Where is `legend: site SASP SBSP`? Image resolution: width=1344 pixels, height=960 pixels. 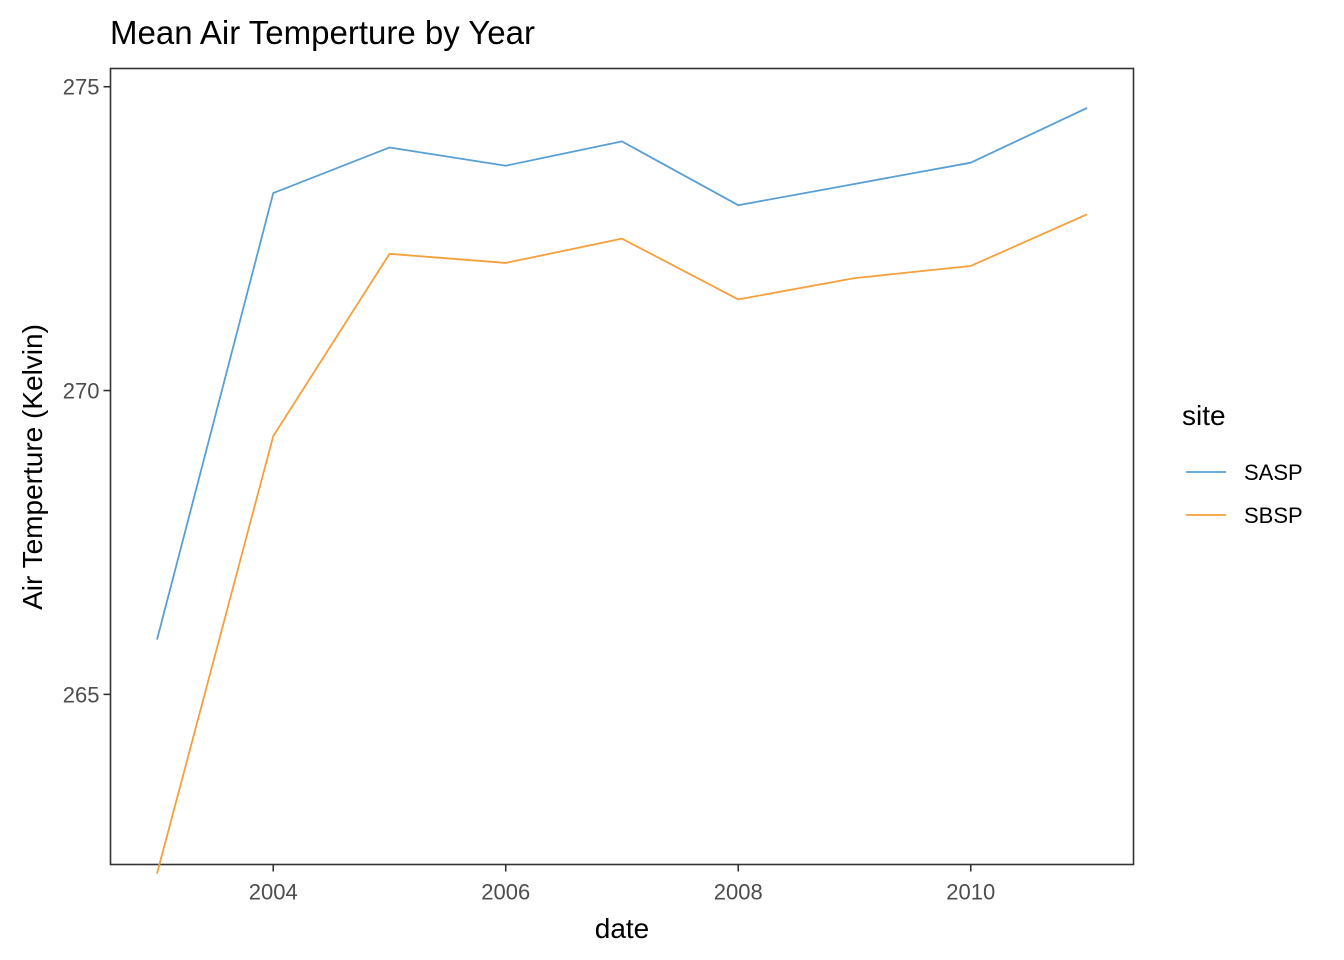 legend: site SASP SBSP is located at coordinates (1242, 464).